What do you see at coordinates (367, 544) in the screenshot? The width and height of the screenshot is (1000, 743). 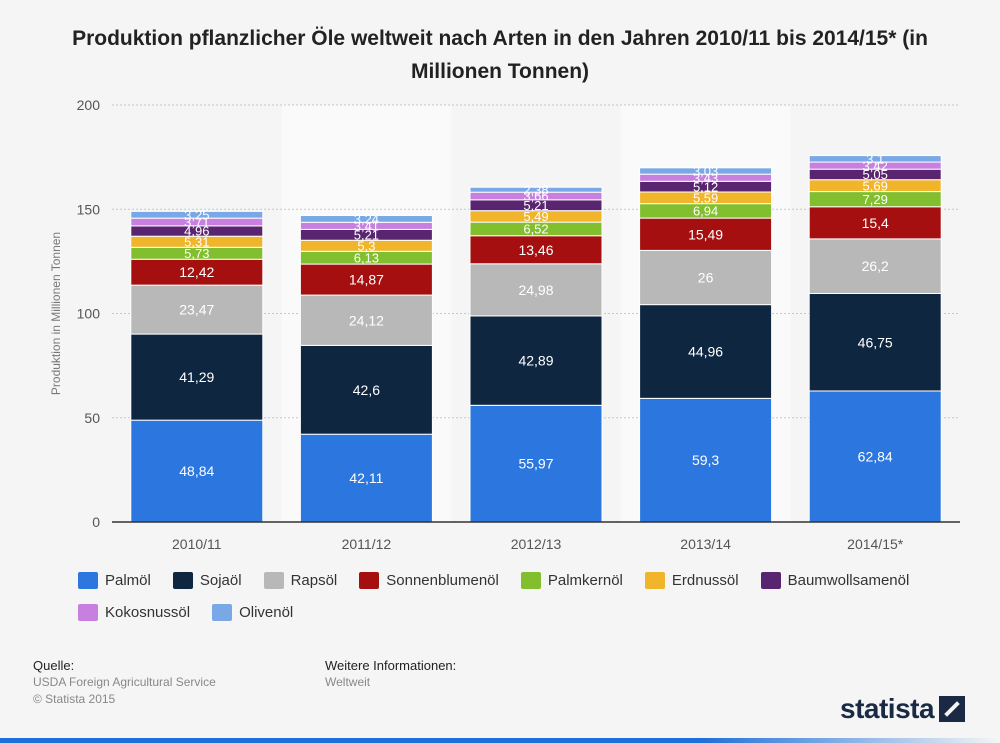 I see `x-tick-label: 2011/12` at bounding box center [367, 544].